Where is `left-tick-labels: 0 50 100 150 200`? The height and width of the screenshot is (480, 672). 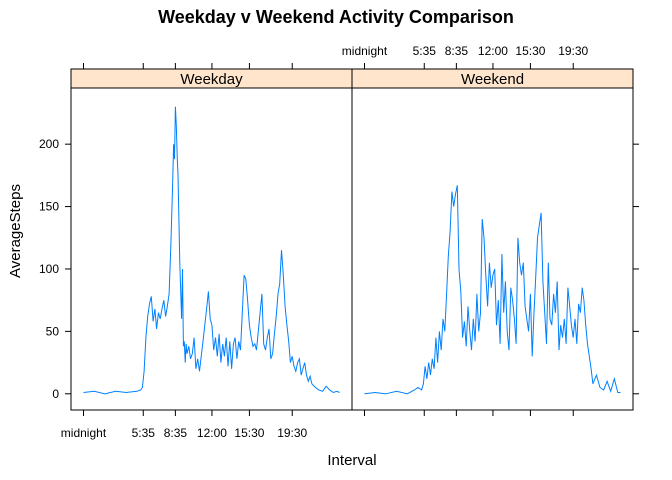
left-tick-labels: 0 50 100 150 200 is located at coordinates (49, 269).